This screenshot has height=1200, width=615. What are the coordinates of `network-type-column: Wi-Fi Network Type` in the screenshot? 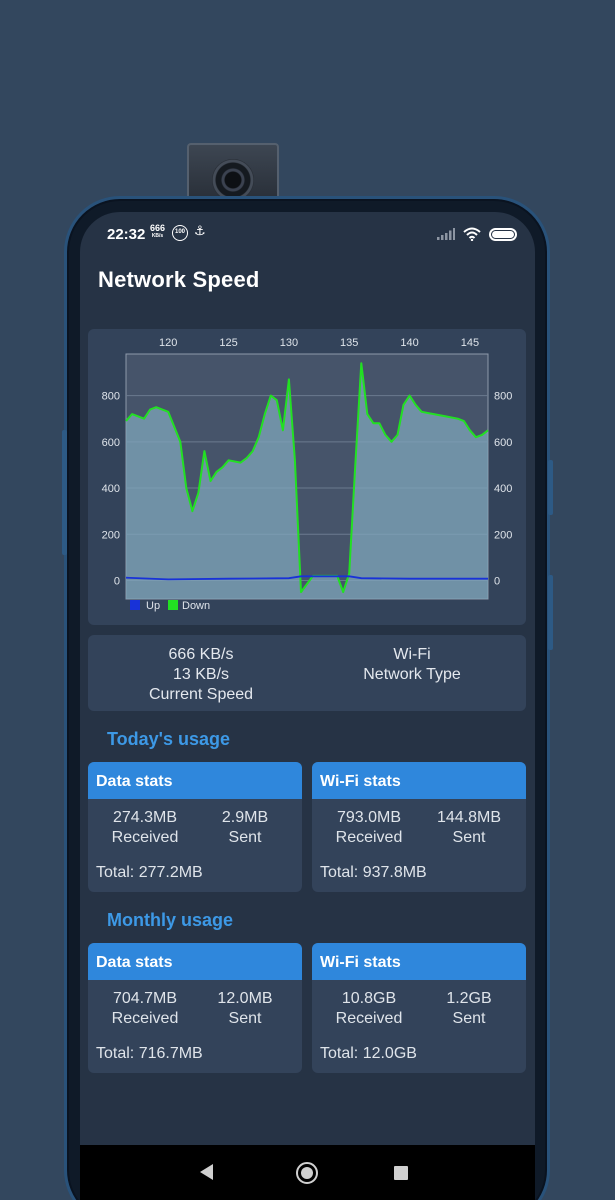 It's located at (412, 665).